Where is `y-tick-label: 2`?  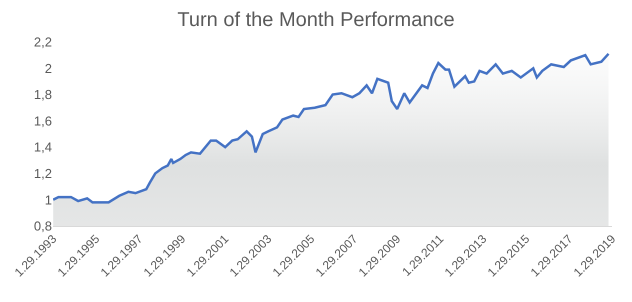 y-tick-label: 2 is located at coordinates (48, 68).